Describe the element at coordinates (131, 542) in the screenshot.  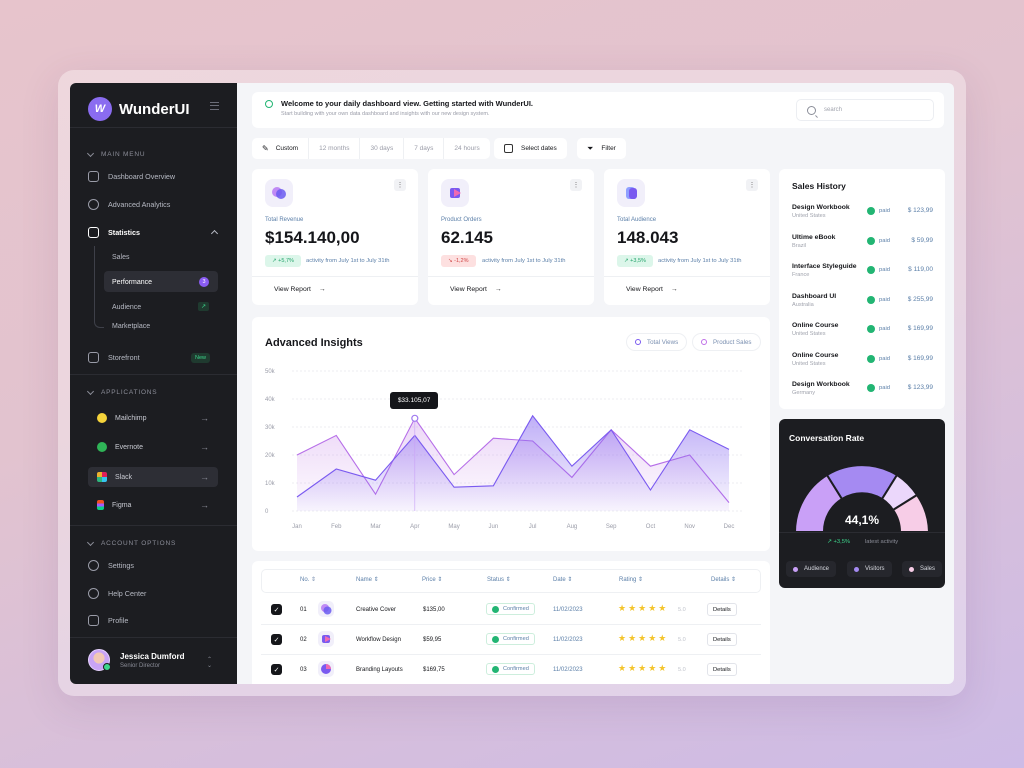
I see `account-options-heading: ACCOUNT OPTIONS` at that location.